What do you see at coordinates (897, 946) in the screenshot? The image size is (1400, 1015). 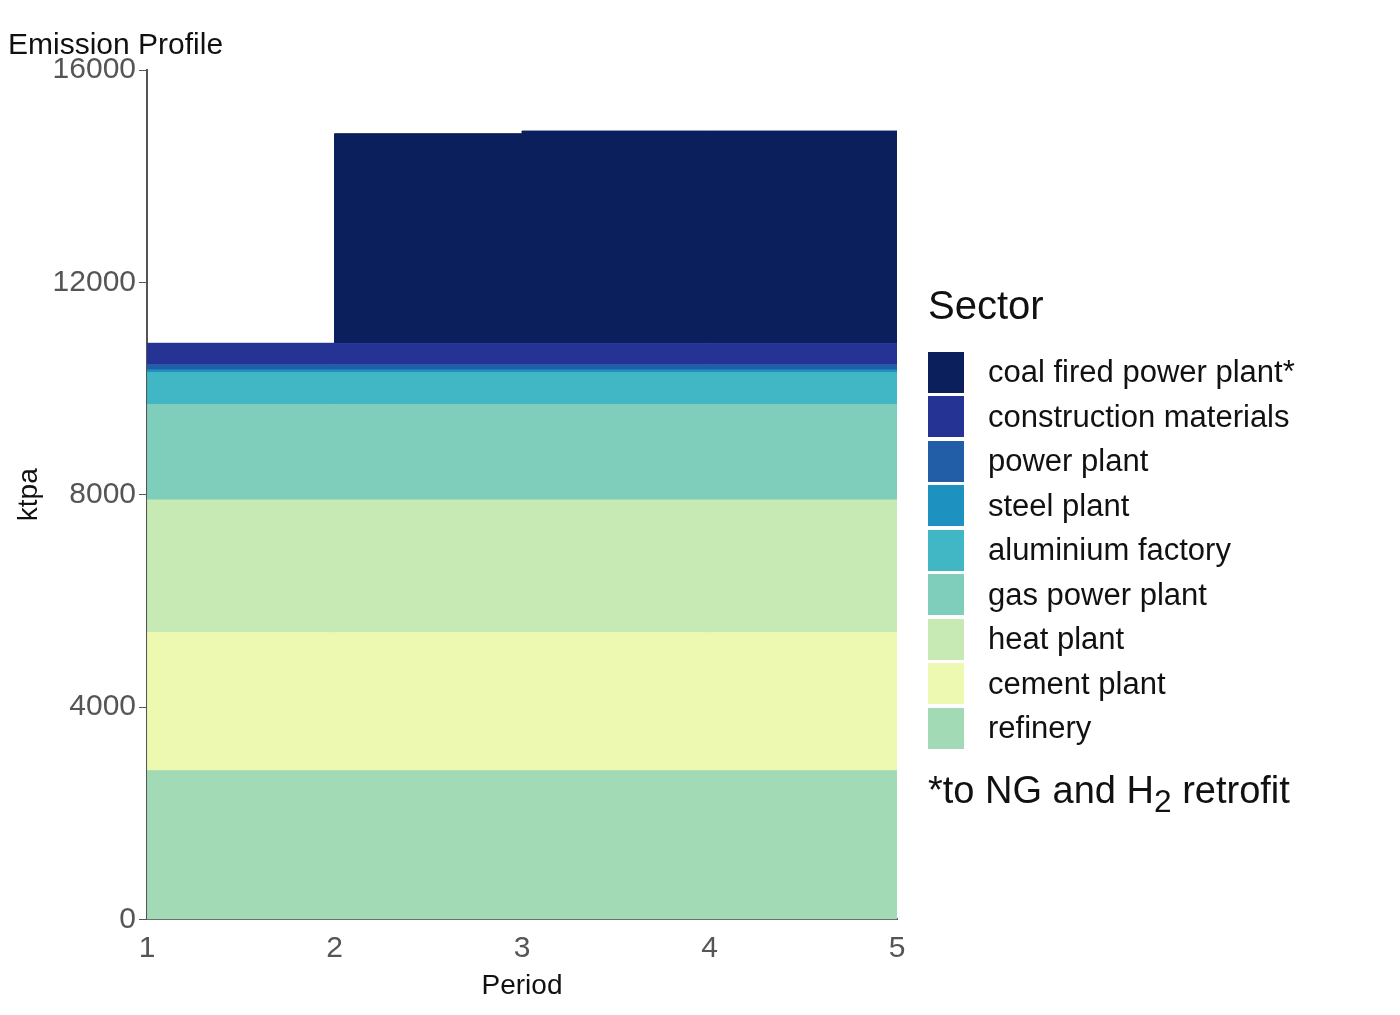 I see `x-tick-label: 5` at bounding box center [897, 946].